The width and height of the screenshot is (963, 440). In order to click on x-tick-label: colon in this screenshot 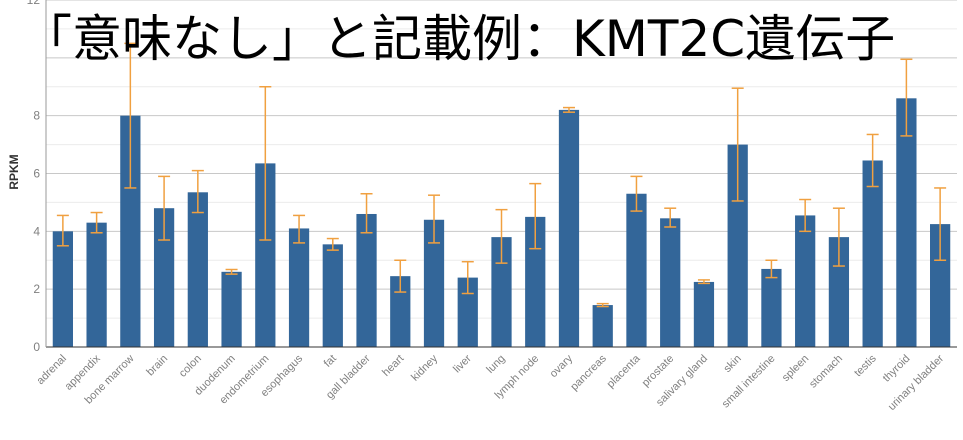, I will do `click(190, 366)`.